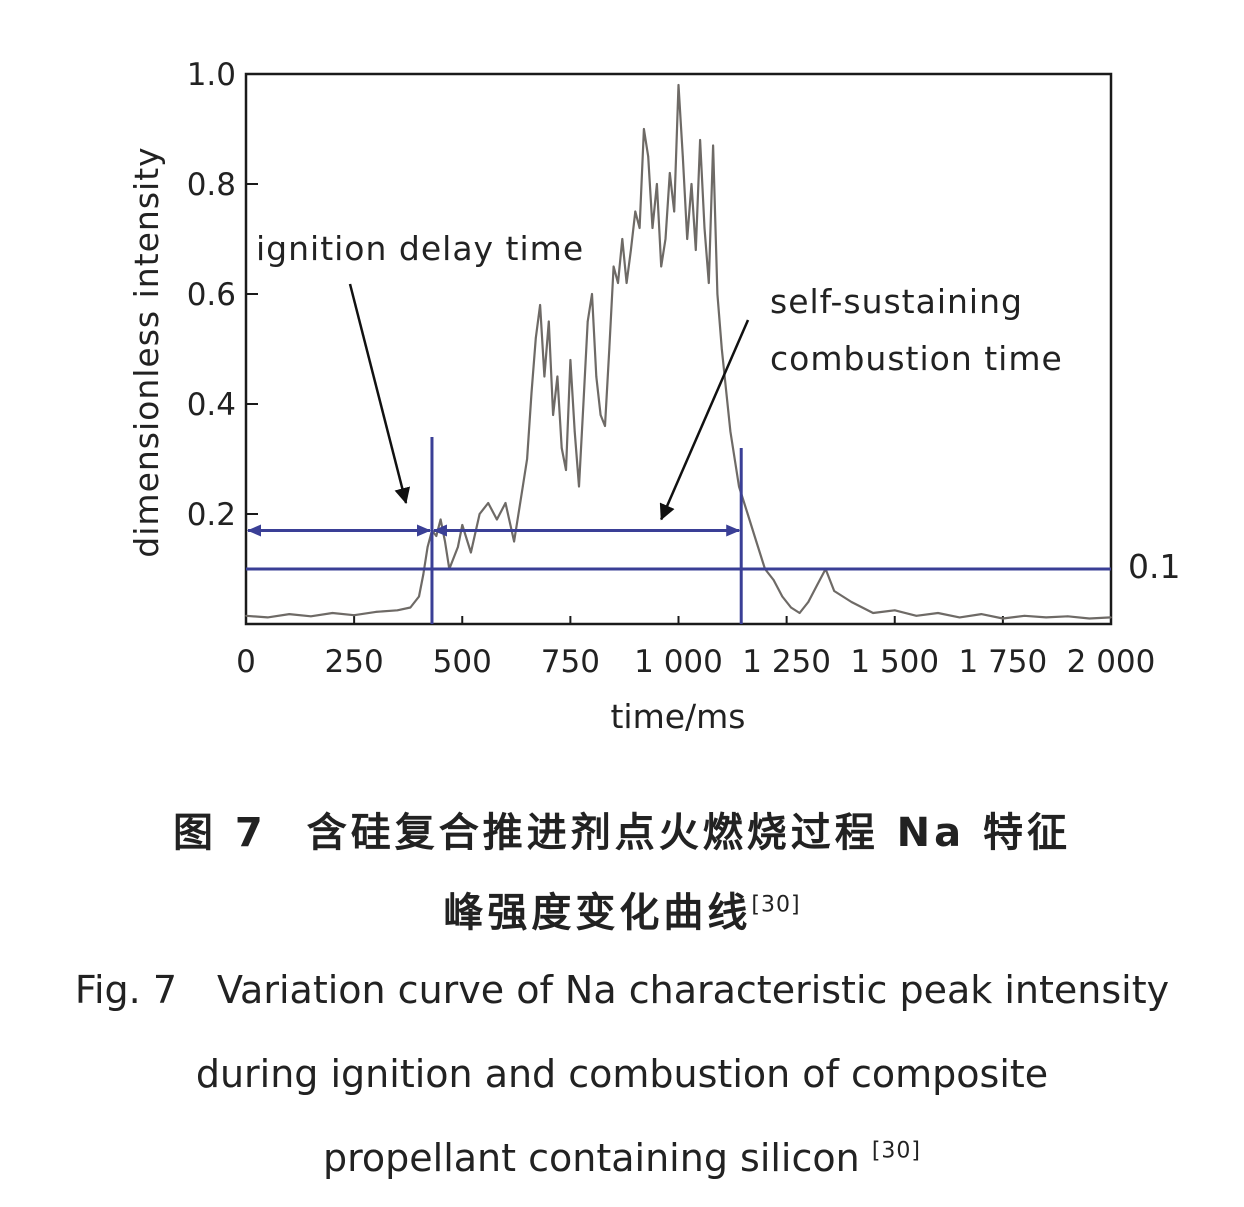 Image resolution: width=1244 pixels, height=1207 pixels. I want to click on caption-cn-line2: 峰强度变化曲线[30], so click(622, 909).